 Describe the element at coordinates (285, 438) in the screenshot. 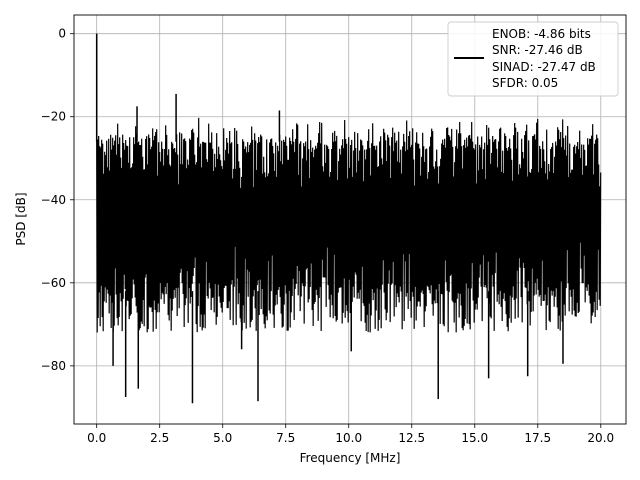

I see `x-tick-label: 7.5` at that location.